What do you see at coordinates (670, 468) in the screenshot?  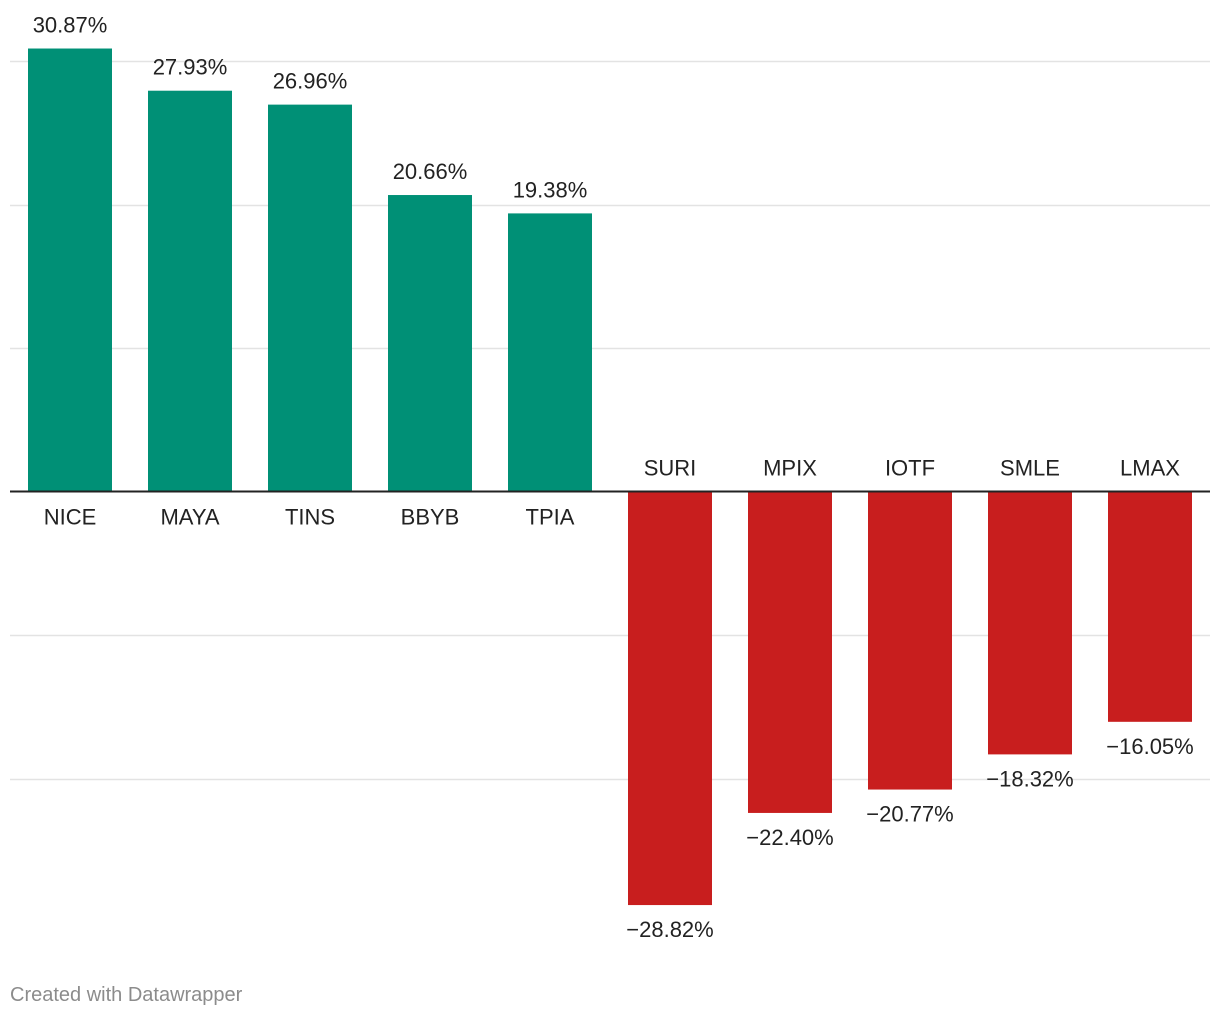 I see `category-label: SURI` at bounding box center [670, 468].